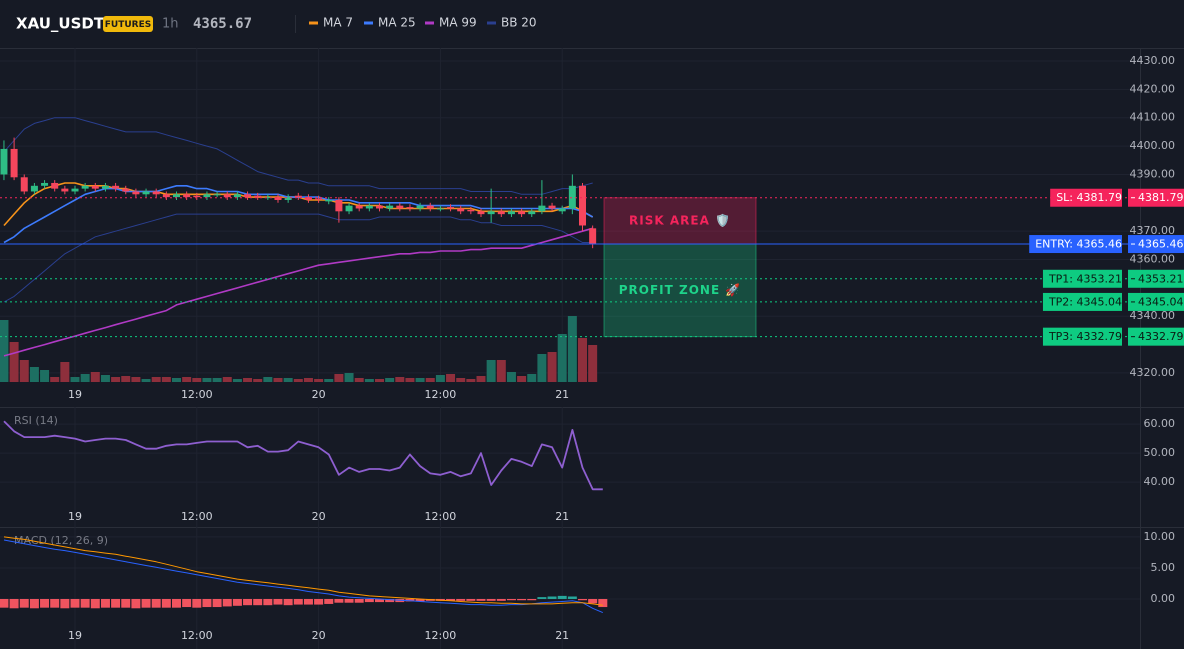 The width and height of the screenshot is (1184, 649). What do you see at coordinates (1161, 244) in the screenshot?
I see `level-axis-label: 4365.46` at bounding box center [1161, 244].